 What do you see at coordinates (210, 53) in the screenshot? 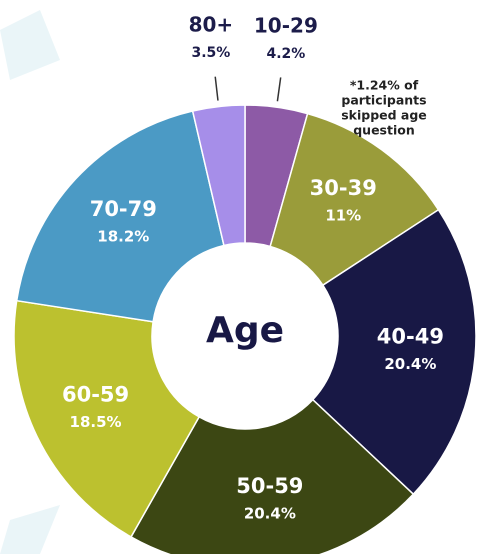
I see `value-label: 3.5%` at bounding box center [210, 53].